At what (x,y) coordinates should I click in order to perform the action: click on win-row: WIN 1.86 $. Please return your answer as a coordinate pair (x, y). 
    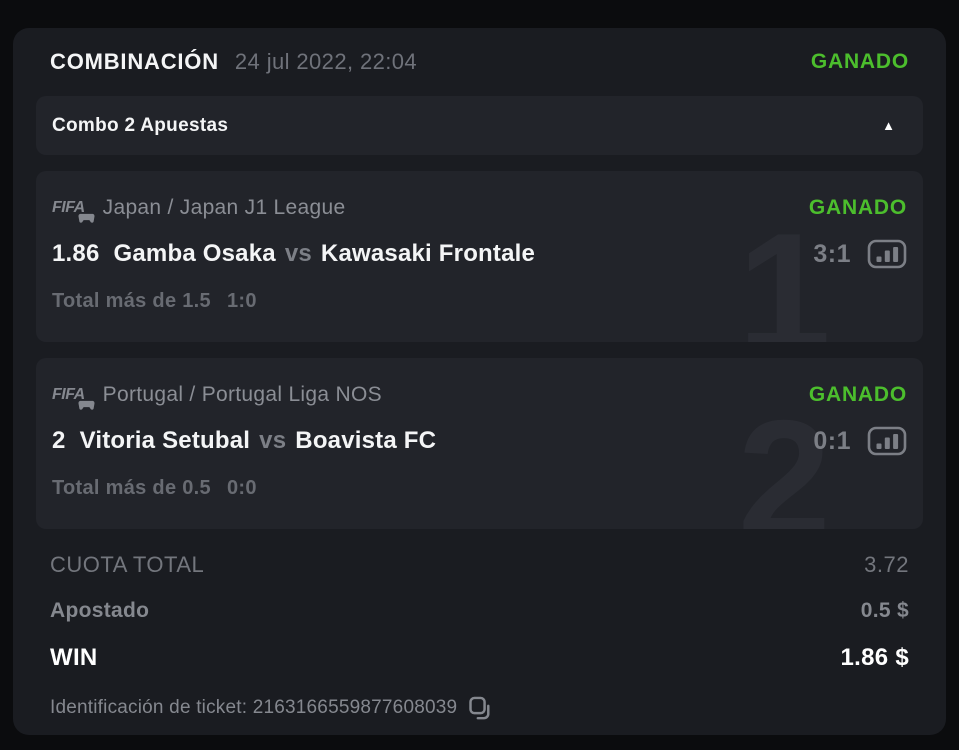
    Looking at the image, I should click on (479, 658).